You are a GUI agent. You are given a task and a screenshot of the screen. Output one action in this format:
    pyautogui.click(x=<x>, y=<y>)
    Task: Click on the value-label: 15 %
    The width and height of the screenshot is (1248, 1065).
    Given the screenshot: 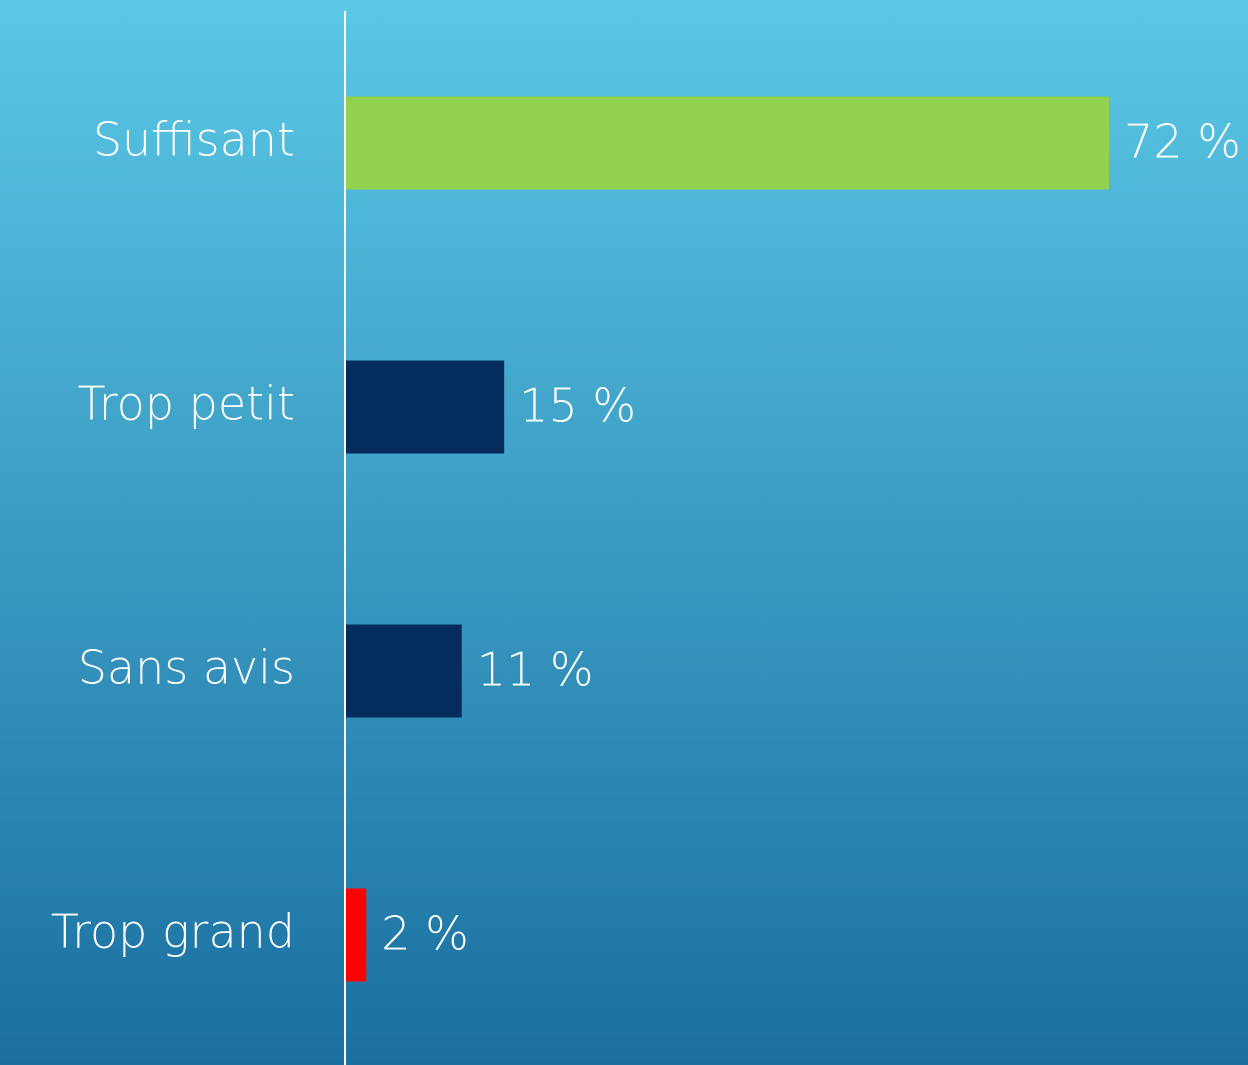 What is the action you would take?
    pyautogui.click(x=577, y=406)
    